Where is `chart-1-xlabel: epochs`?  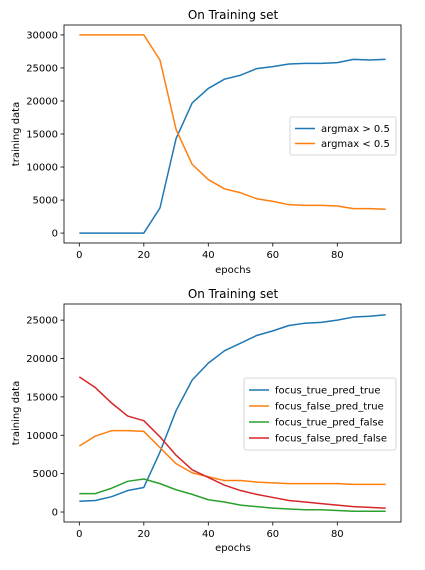
chart-1-xlabel: epochs is located at coordinates (233, 270).